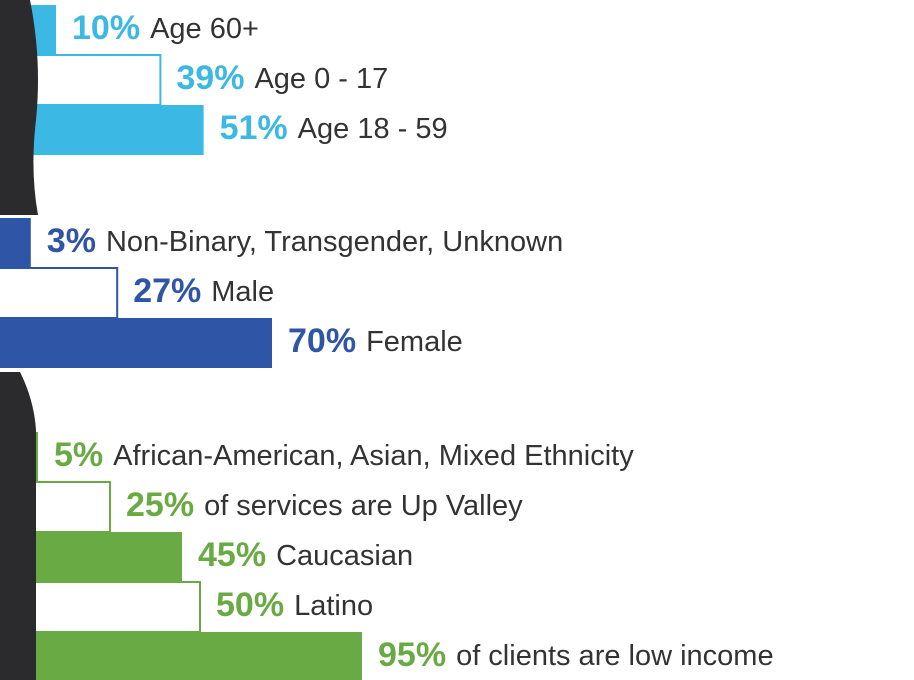 This screenshot has width=914, height=680. What do you see at coordinates (203, 291) in the screenshot?
I see `bar-label: 27% Male` at bounding box center [203, 291].